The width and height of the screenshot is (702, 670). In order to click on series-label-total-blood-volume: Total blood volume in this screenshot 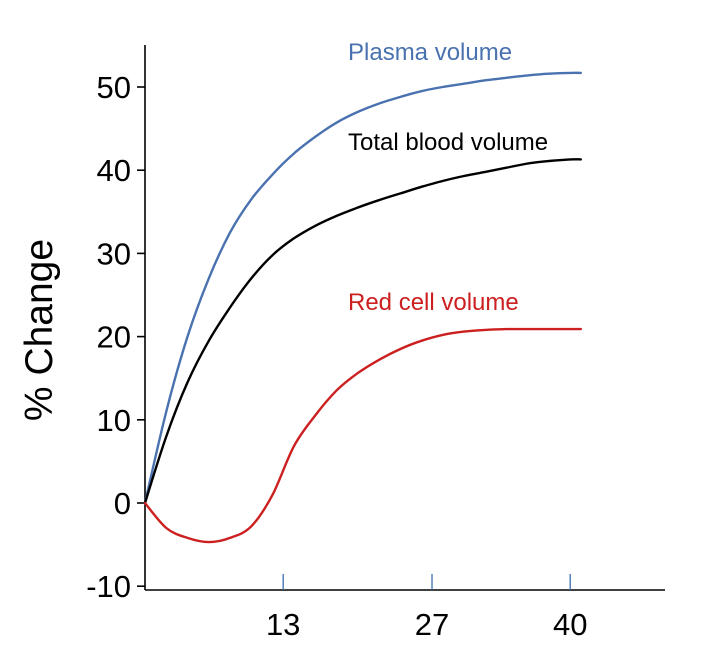, I will do `click(448, 142)`.